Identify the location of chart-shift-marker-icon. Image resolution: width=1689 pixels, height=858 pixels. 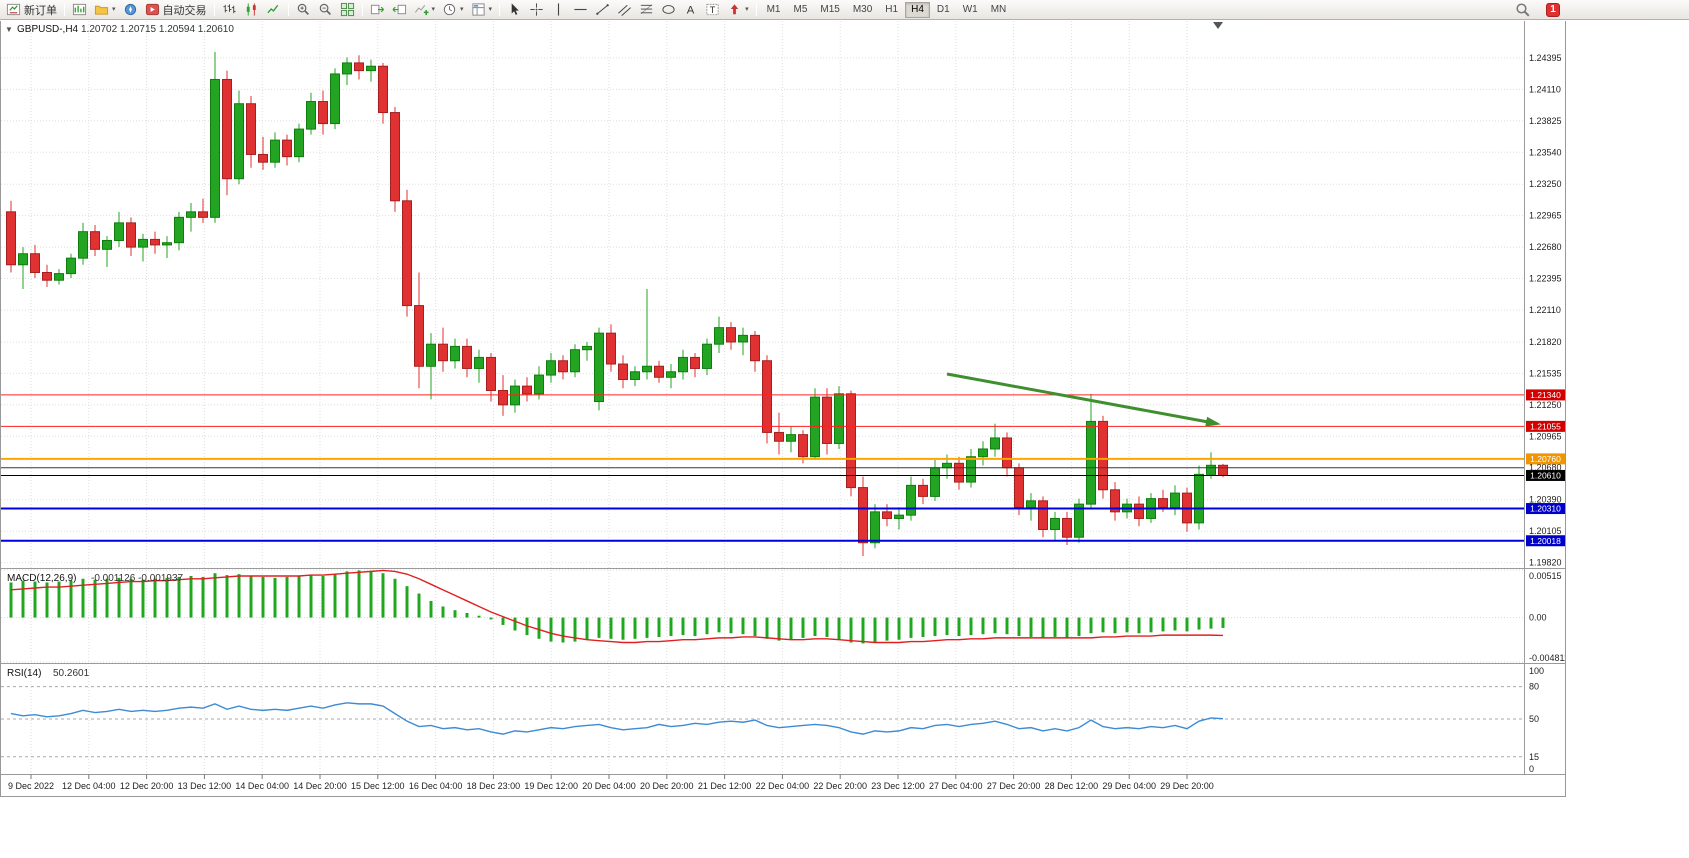
(1218, 25).